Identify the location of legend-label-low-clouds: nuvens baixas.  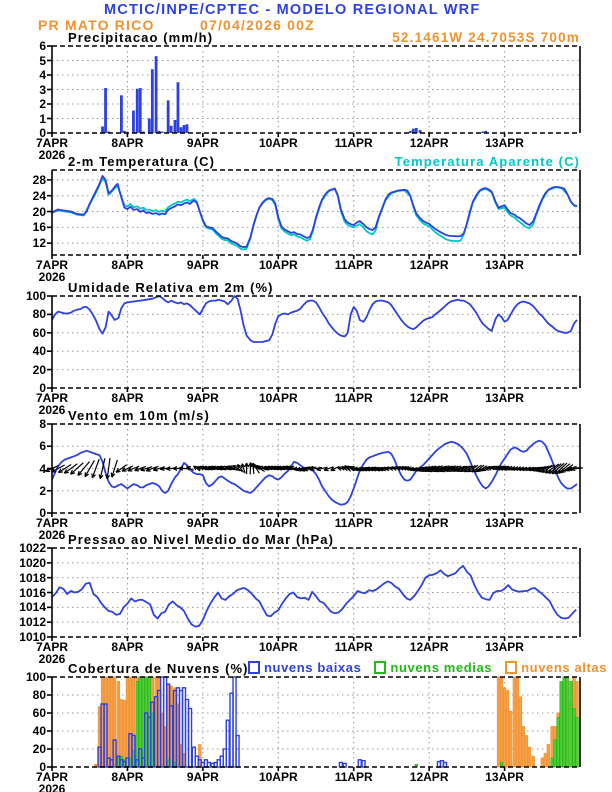
(313, 667).